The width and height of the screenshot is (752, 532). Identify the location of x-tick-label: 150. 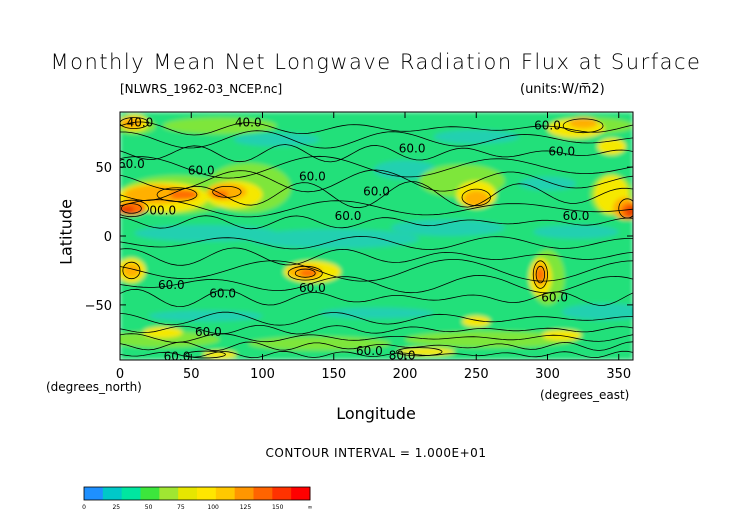
(333, 374).